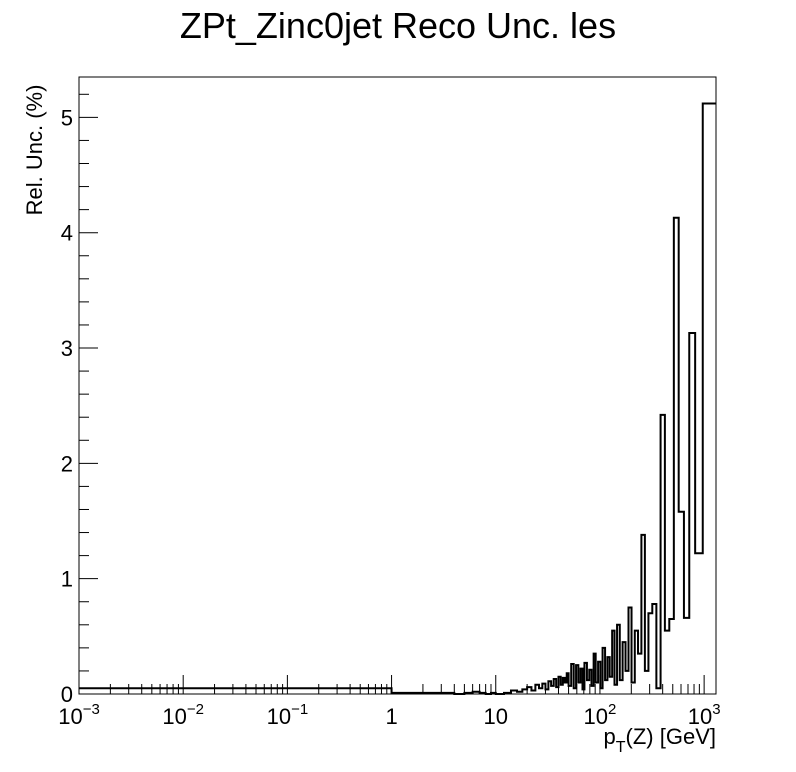  Describe the element at coordinates (67, 694) in the screenshot. I see `y-tick-label: 0` at that location.